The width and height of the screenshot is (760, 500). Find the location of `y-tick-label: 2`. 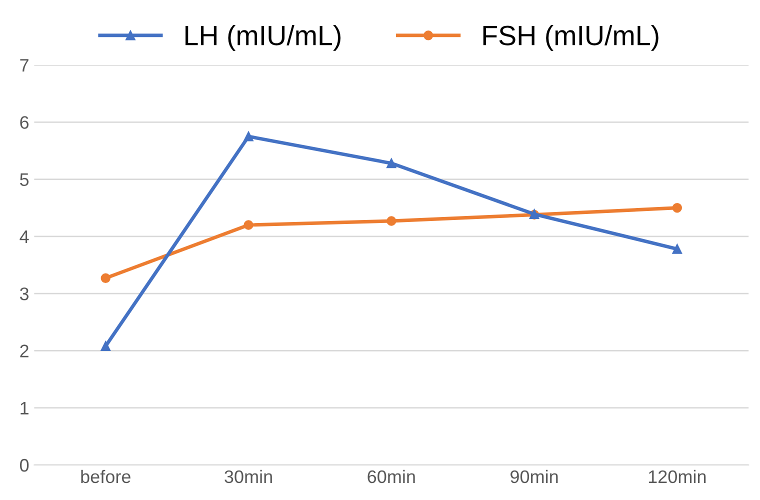

y-tick-label: 2 is located at coordinates (24, 351).